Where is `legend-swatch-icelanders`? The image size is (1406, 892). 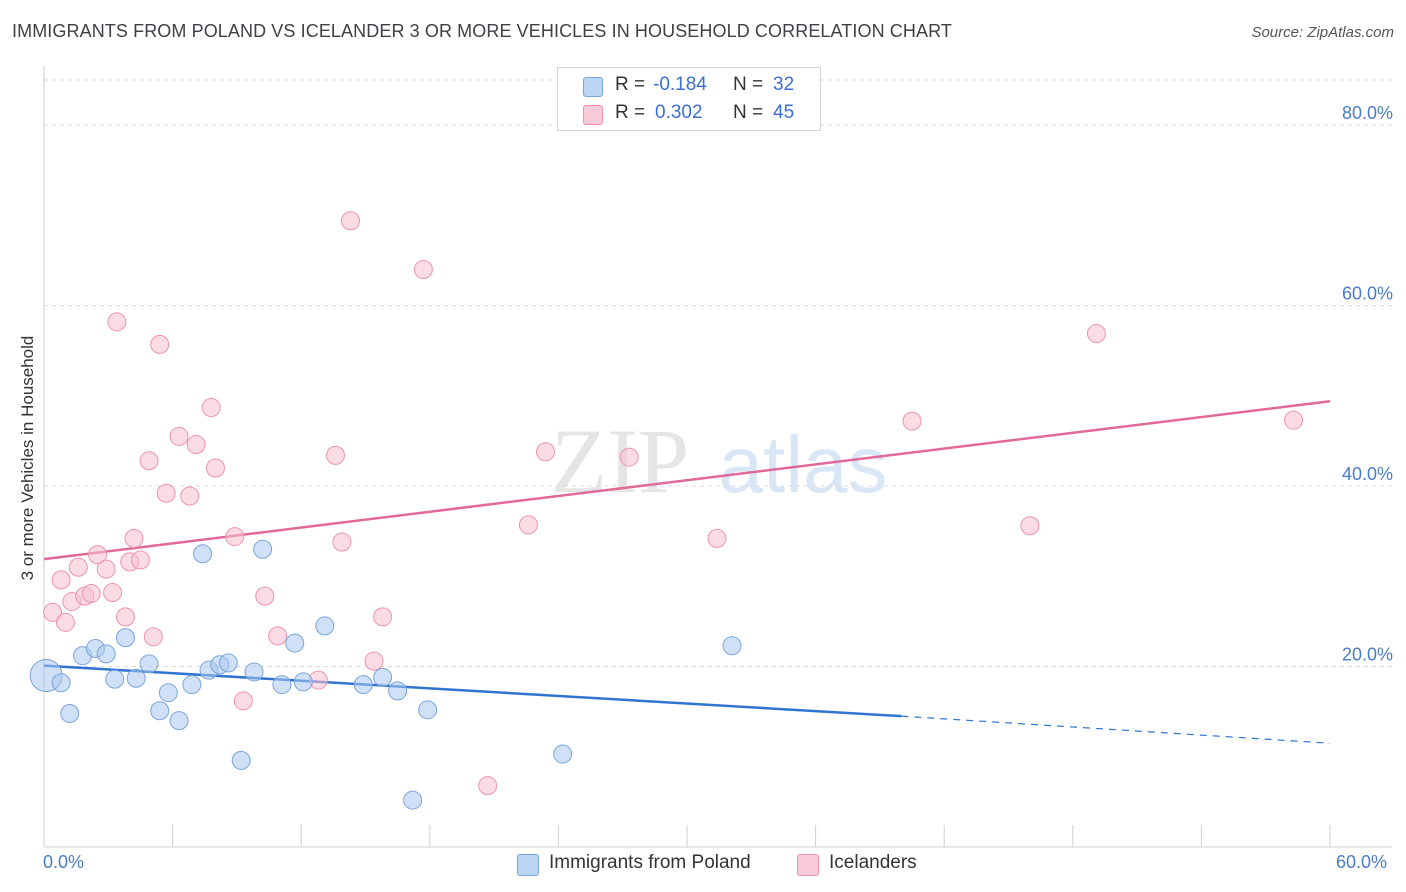 legend-swatch-icelanders is located at coordinates (808, 865).